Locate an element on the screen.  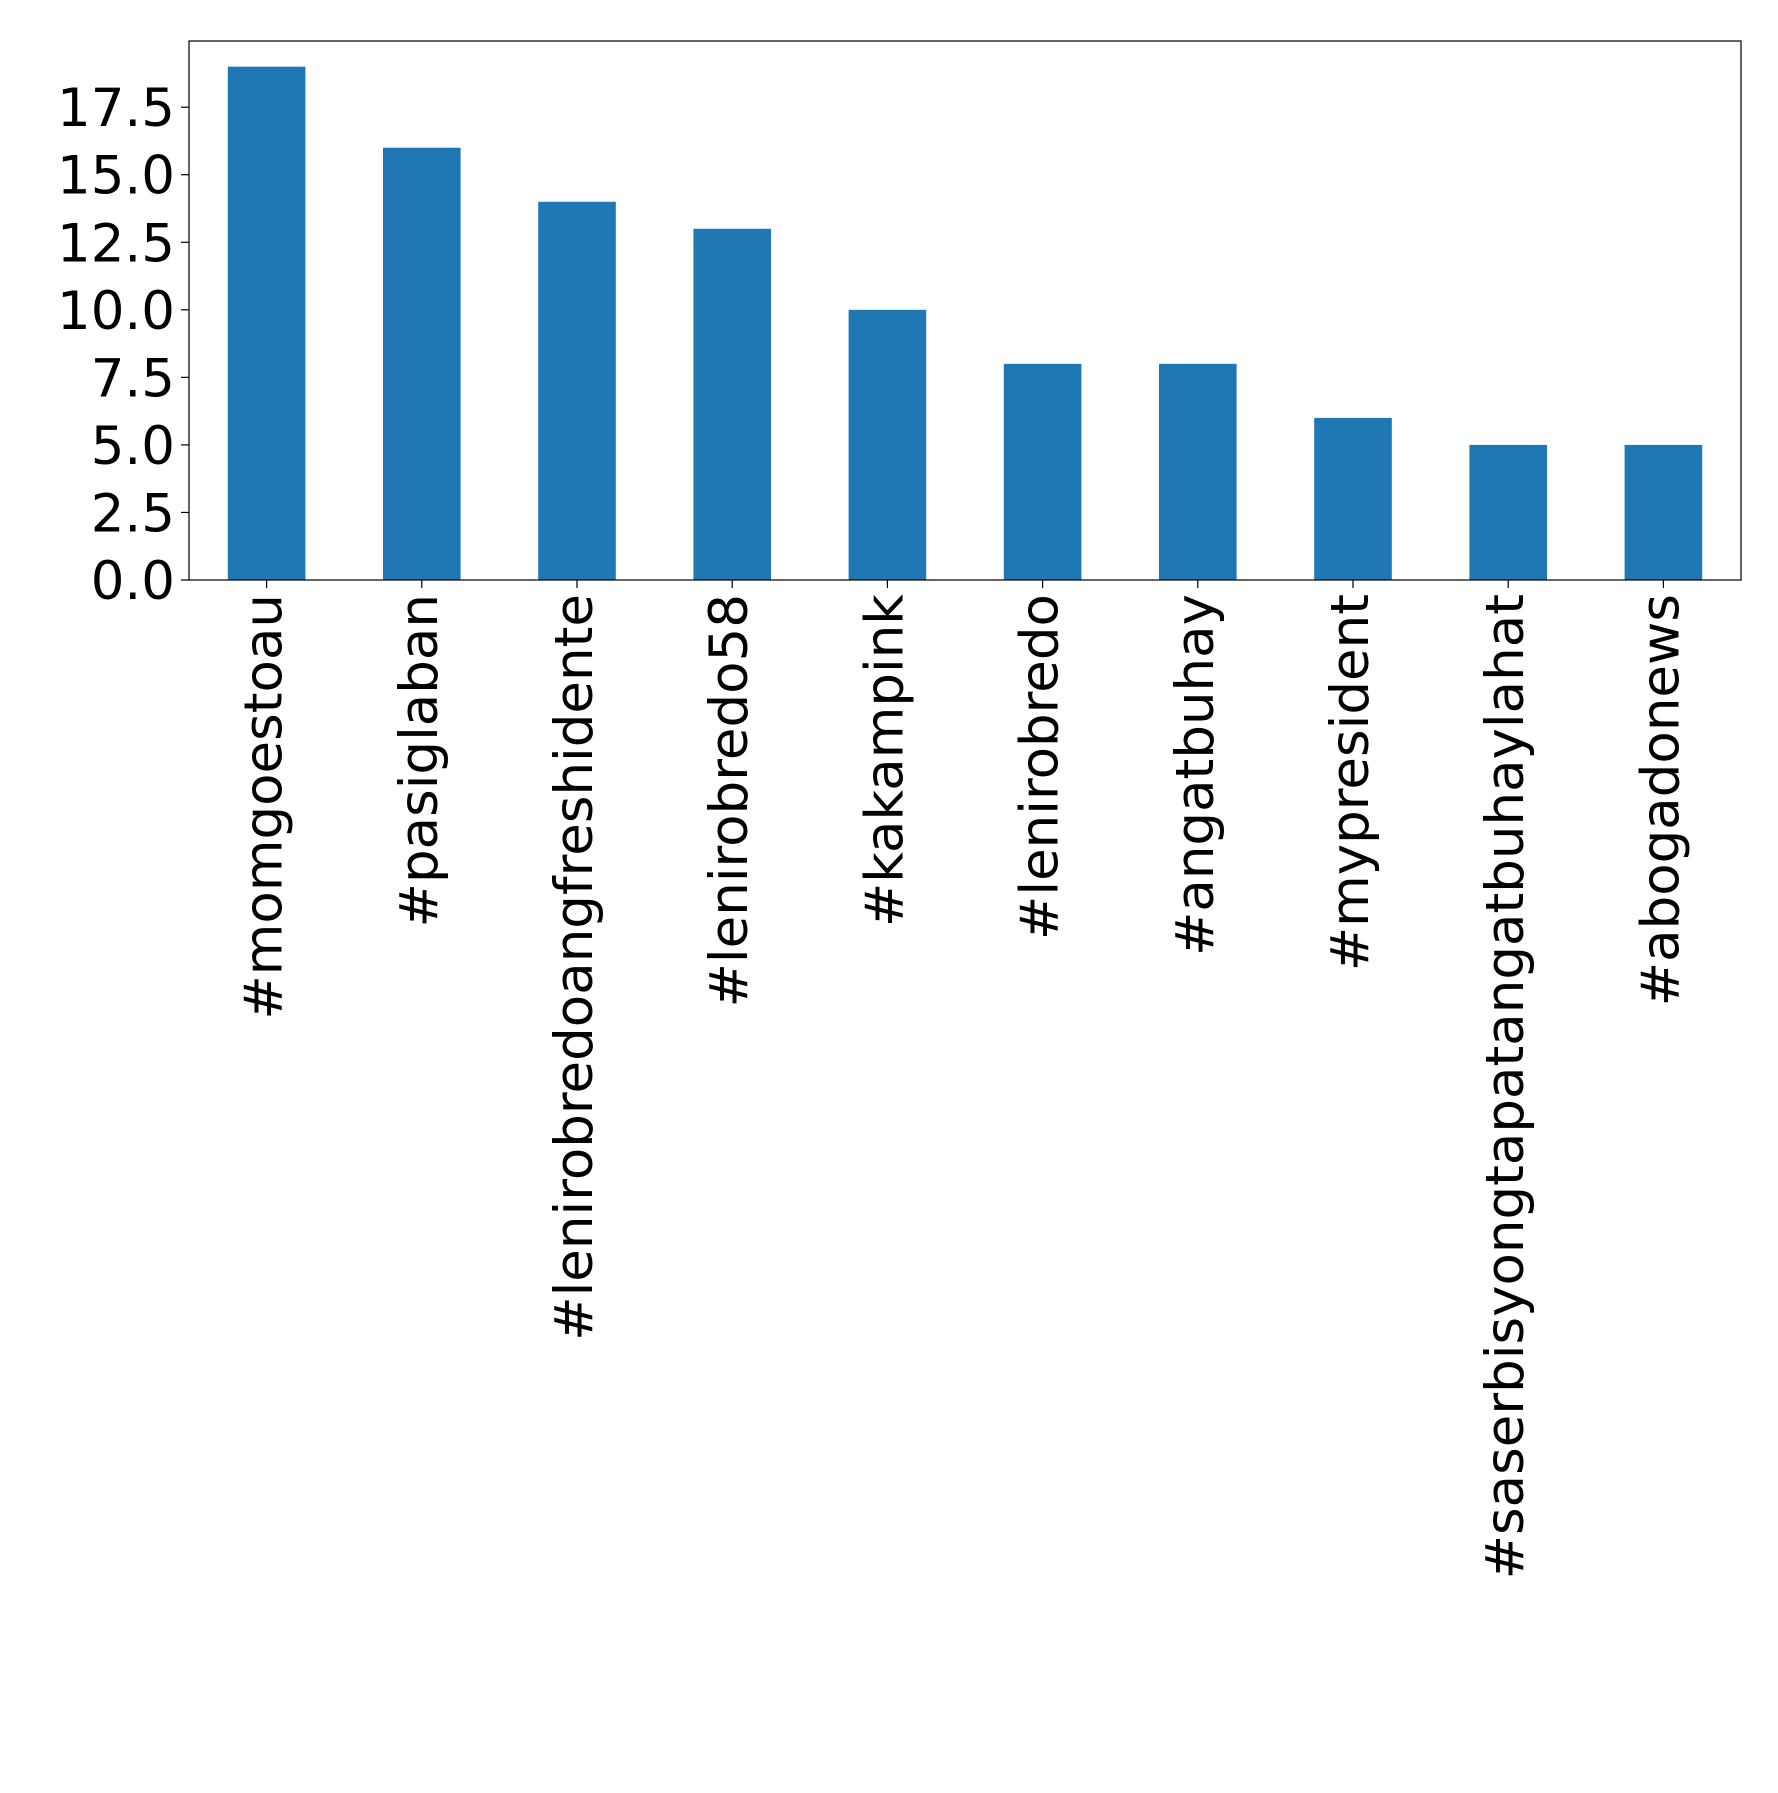
x-tick-label: #angatbuhay is located at coordinates (1195, 775).